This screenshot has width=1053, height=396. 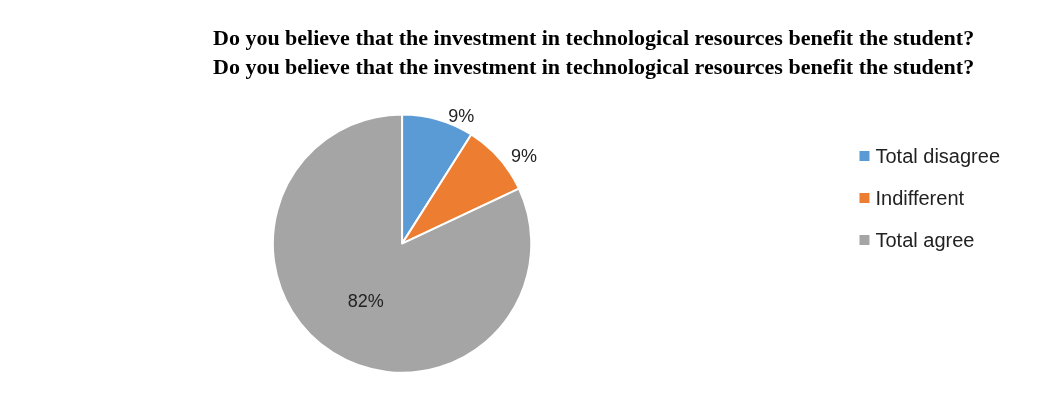 What do you see at coordinates (938, 156) in the screenshot?
I see `legend-label: Total disagree` at bounding box center [938, 156].